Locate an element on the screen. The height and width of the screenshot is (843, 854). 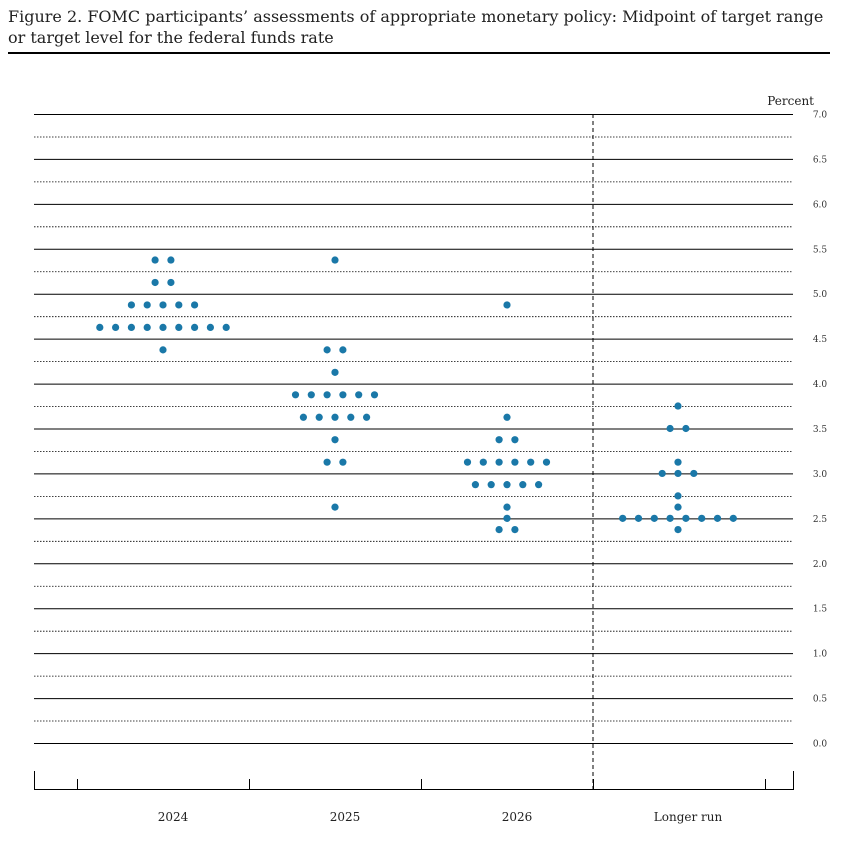
category-label: 2026 is located at coordinates (517, 817).